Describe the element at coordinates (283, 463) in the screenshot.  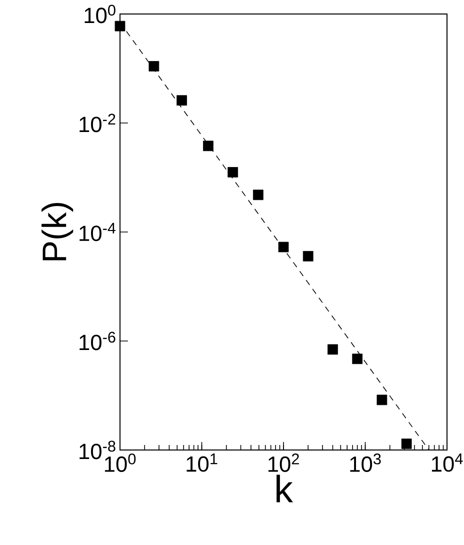
I see `x-tick-label: 10$^{2}$` at that location.